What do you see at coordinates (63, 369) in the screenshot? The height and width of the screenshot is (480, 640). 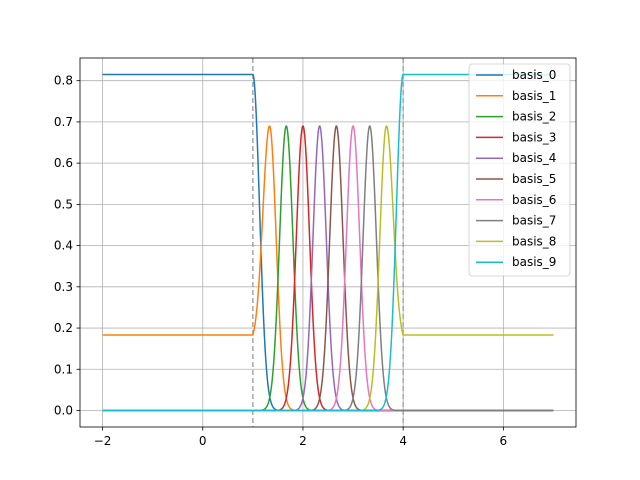 I see `y-tick-label: 0.1` at bounding box center [63, 369].